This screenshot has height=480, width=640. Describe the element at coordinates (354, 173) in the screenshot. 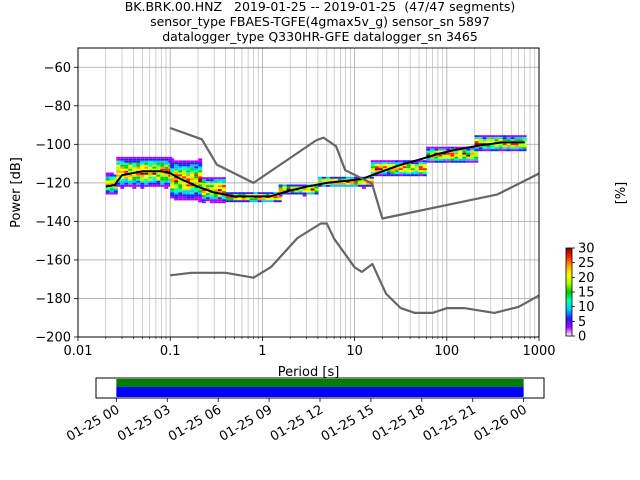

I see `high-noise-model-line` at that location.